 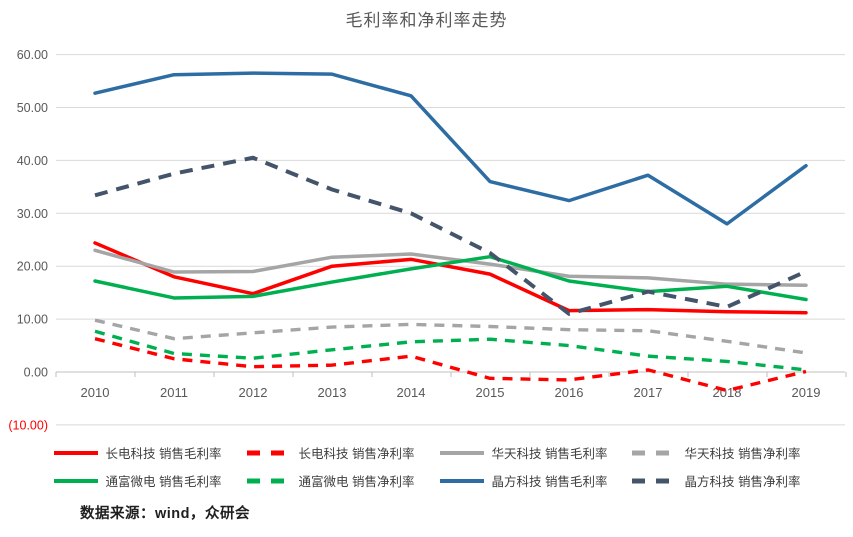 What do you see at coordinates (32, 108) in the screenshot?
I see `y-tick-label: 50.00` at bounding box center [32, 108].